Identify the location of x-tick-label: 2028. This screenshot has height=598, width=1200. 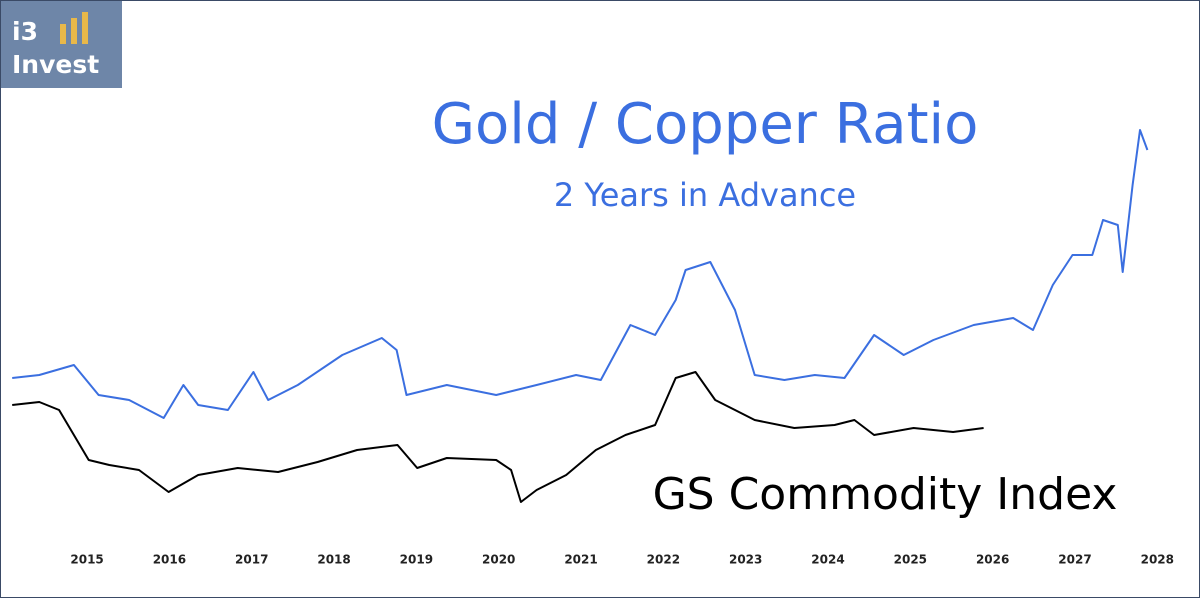
(1157, 560).